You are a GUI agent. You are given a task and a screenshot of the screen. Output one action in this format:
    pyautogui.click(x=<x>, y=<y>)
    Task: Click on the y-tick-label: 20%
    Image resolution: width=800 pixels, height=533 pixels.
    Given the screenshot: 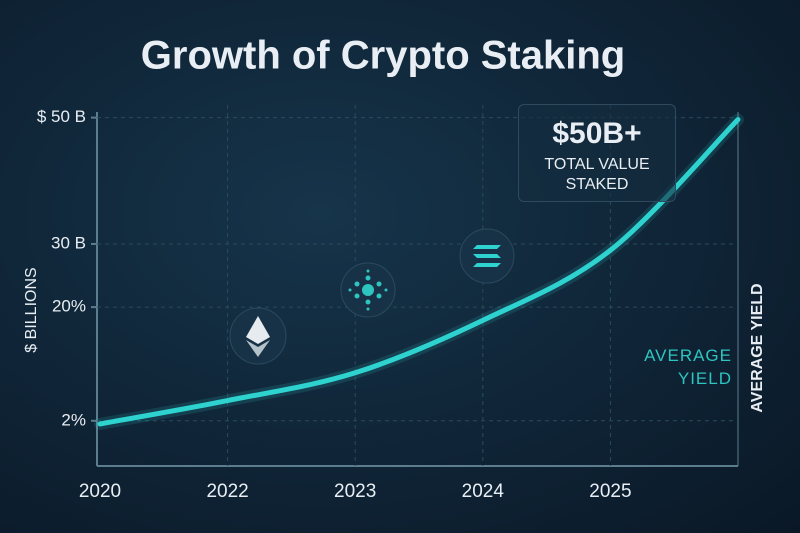 What is the action you would take?
    pyautogui.click(x=69, y=306)
    